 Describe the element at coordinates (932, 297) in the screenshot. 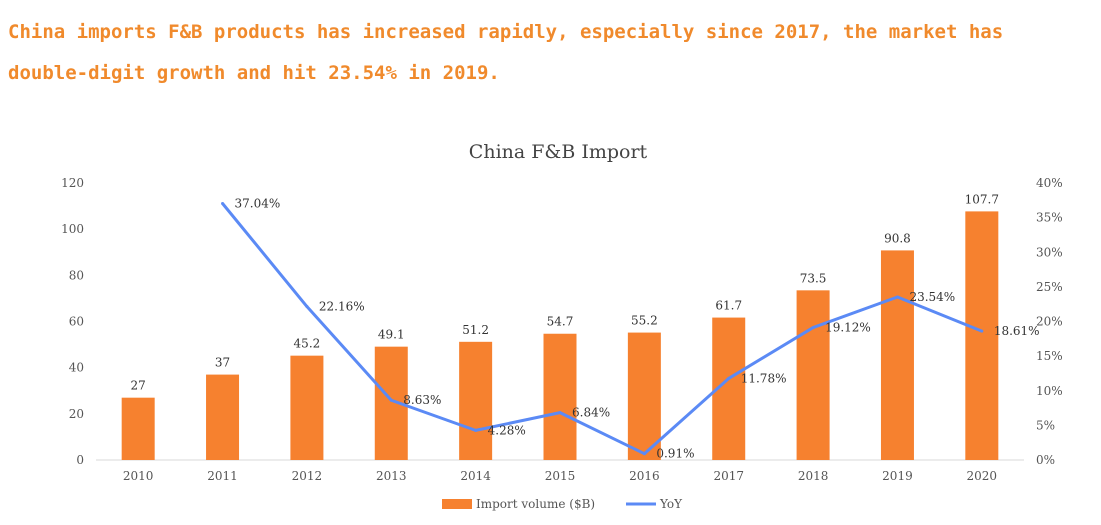

I see `yoy-value-label: 23.54%` at that location.